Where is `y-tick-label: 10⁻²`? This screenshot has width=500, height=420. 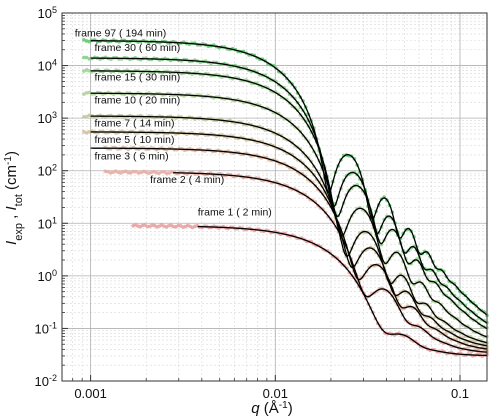
y-tick-label: 10⁻² is located at coordinates (46, 381).